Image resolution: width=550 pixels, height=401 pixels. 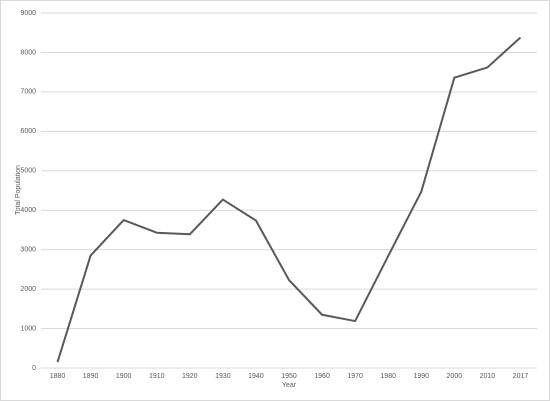 I want to click on x-tick-label: 1910, so click(x=157, y=376).